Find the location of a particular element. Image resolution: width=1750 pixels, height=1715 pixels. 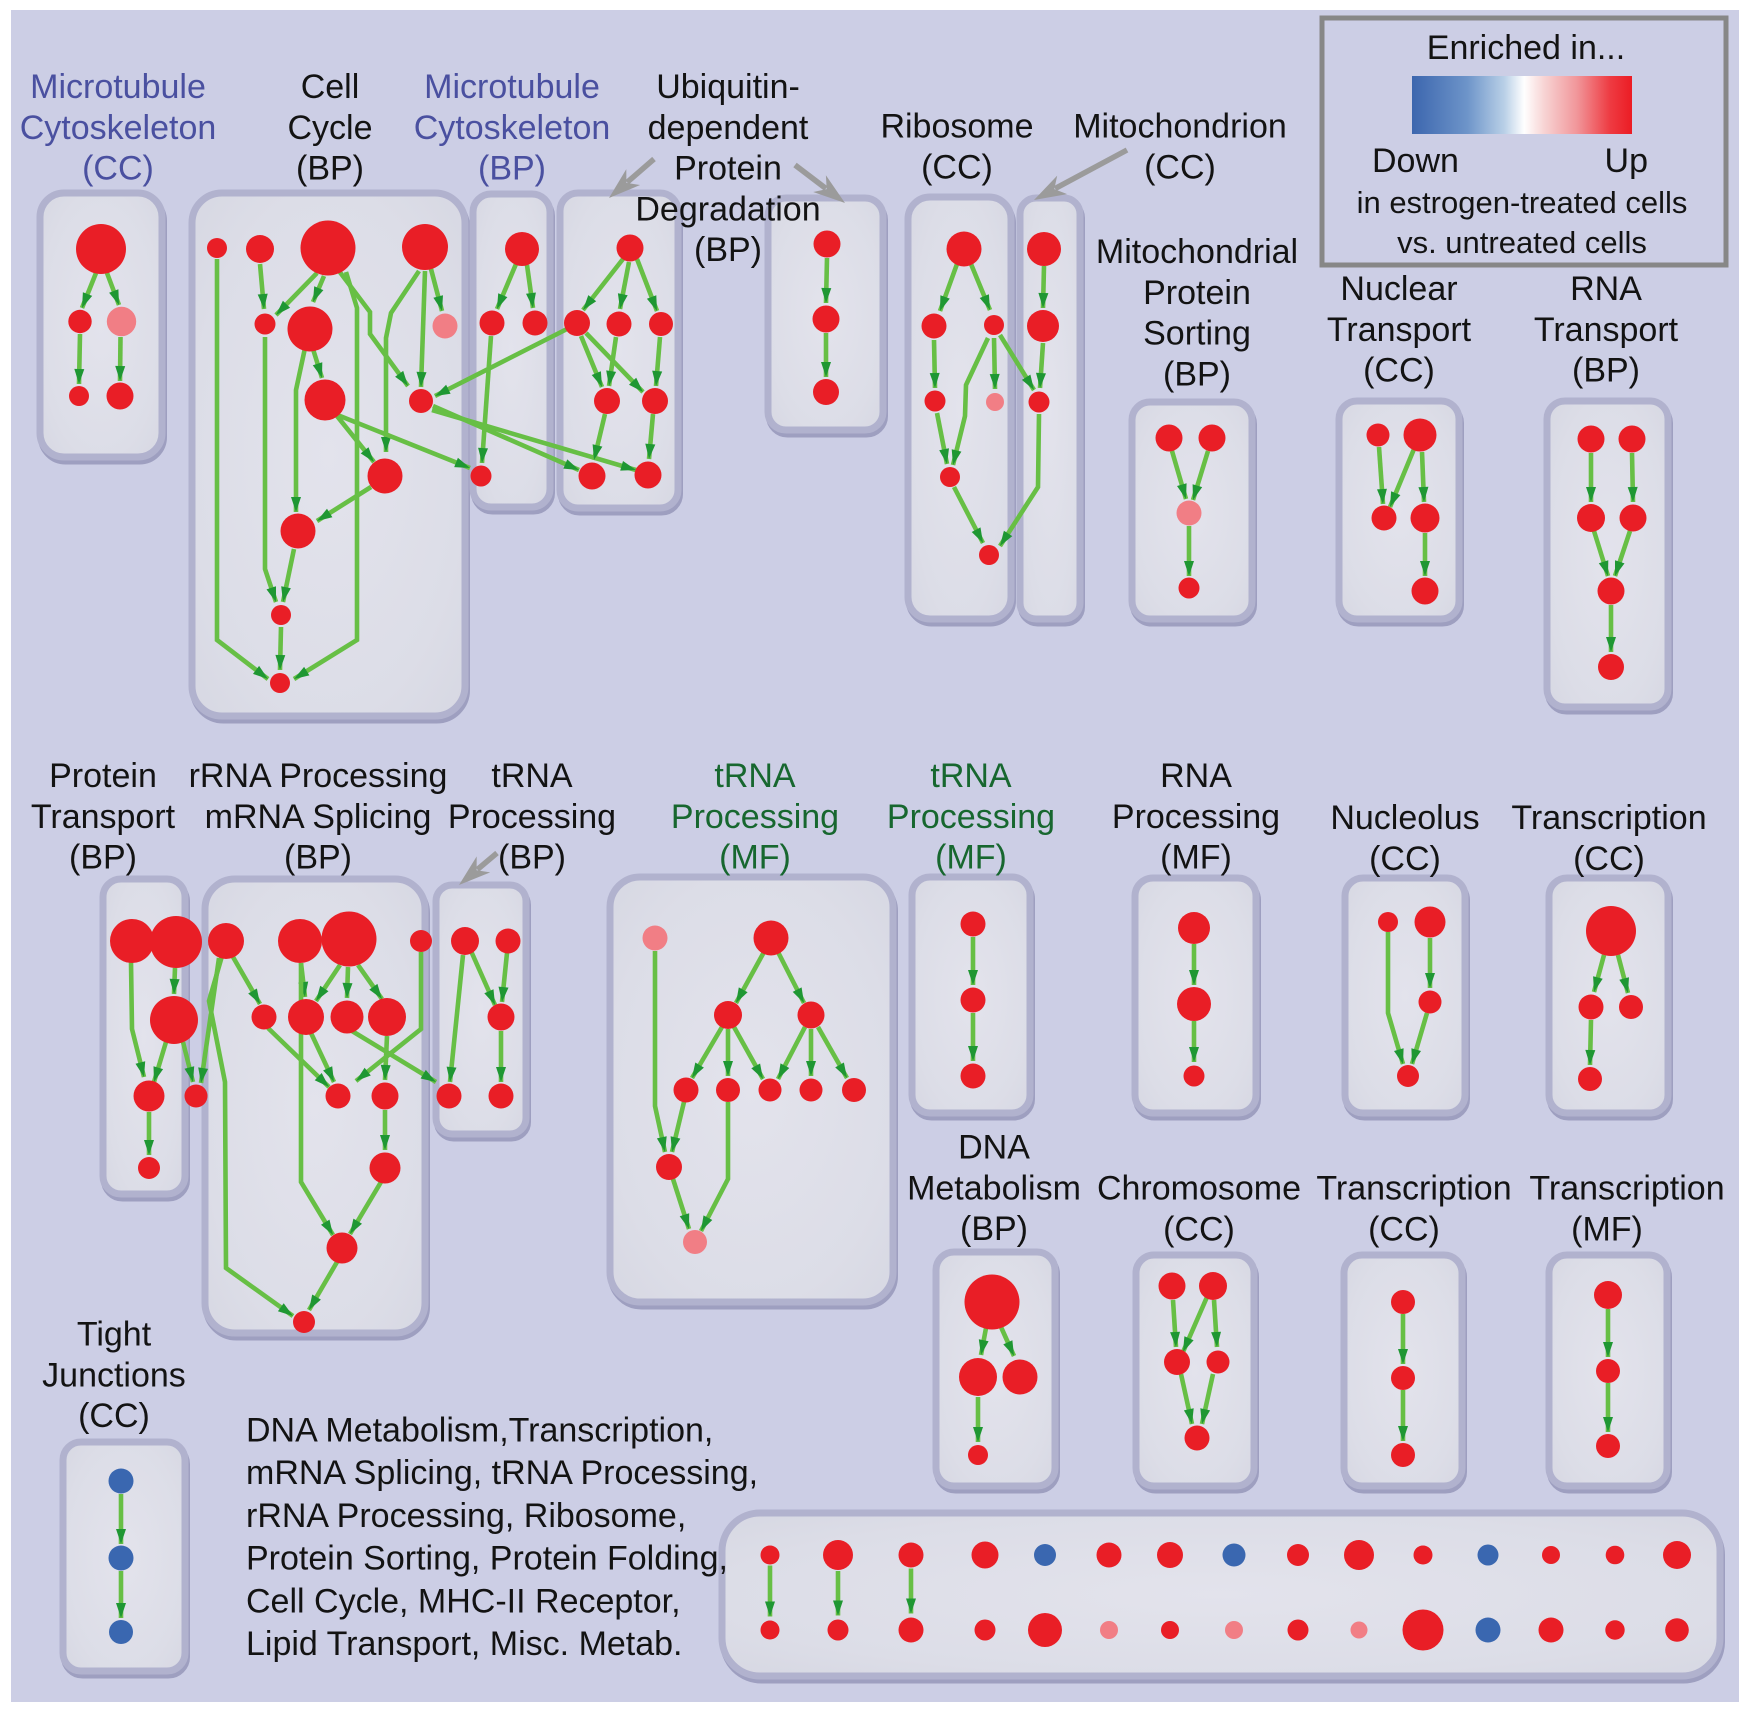

svg-text: Tight is located at coordinates (114, 1335).